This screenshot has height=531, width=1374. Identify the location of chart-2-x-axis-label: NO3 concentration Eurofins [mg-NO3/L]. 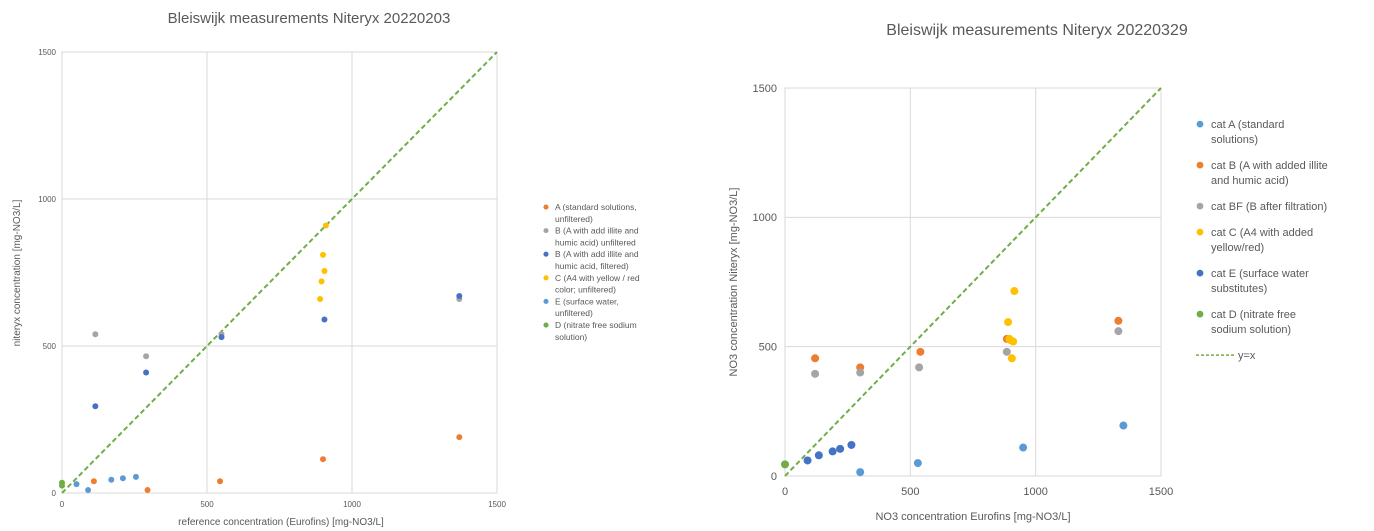
(972, 517).